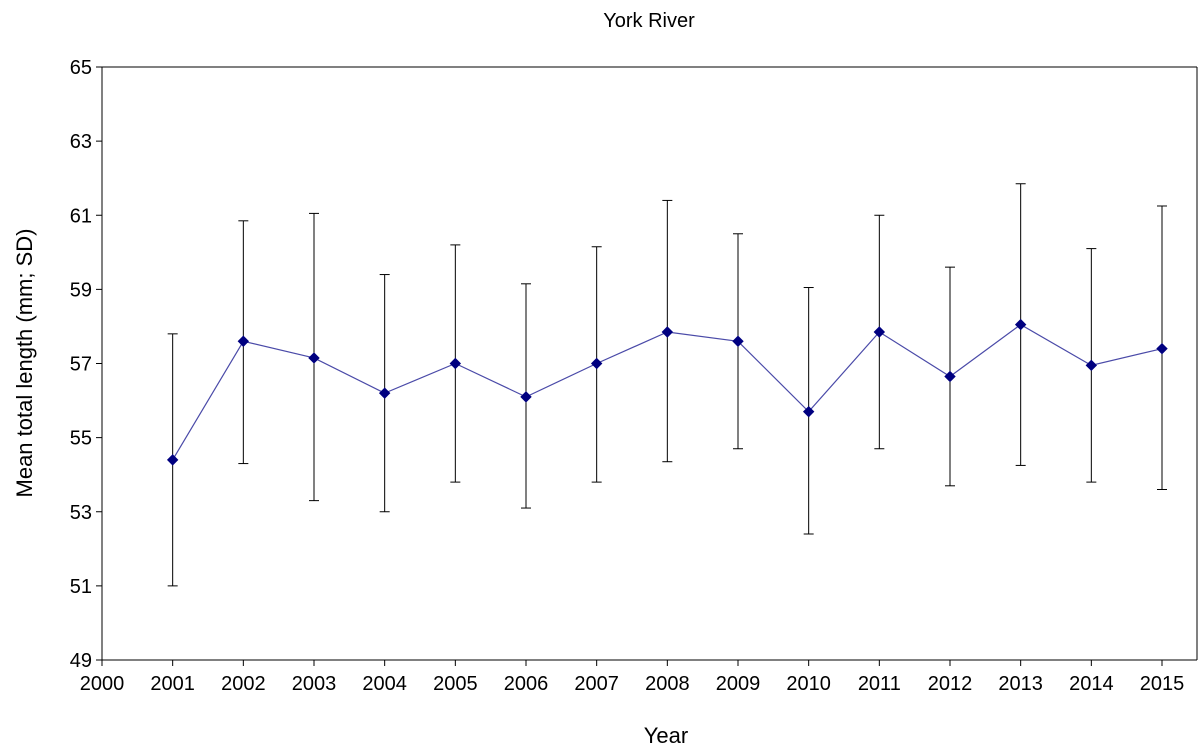 Image resolution: width=1199 pixels, height=752 pixels. Describe the element at coordinates (667, 684) in the screenshot. I see `x-tick-label: 2008` at that location.